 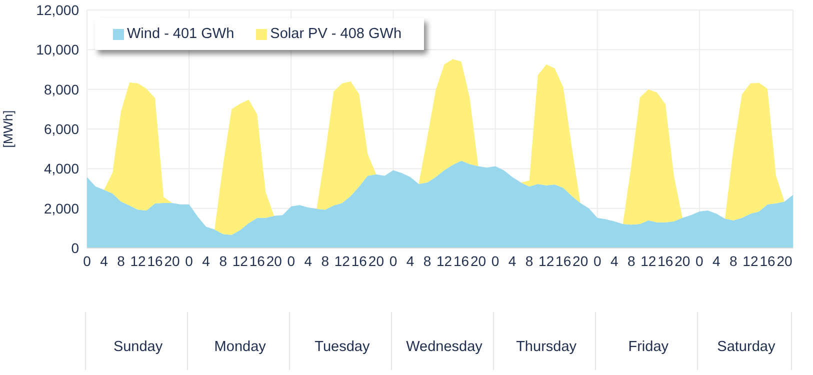 What do you see at coordinates (62, 128) in the screenshot?
I see `y-tick-label: 6,000` at bounding box center [62, 128].